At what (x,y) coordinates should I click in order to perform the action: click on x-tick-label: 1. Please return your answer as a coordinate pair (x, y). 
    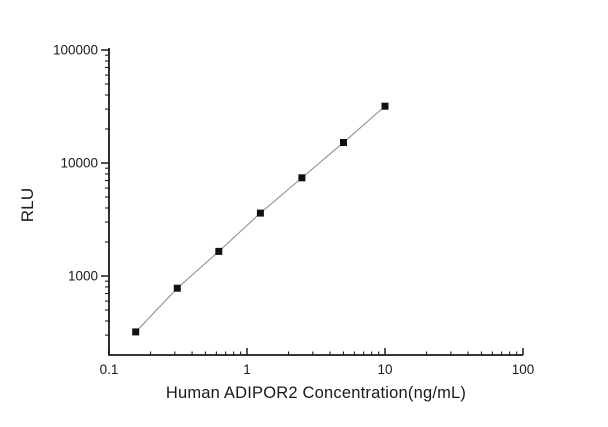
    Looking at the image, I should click on (247, 369).